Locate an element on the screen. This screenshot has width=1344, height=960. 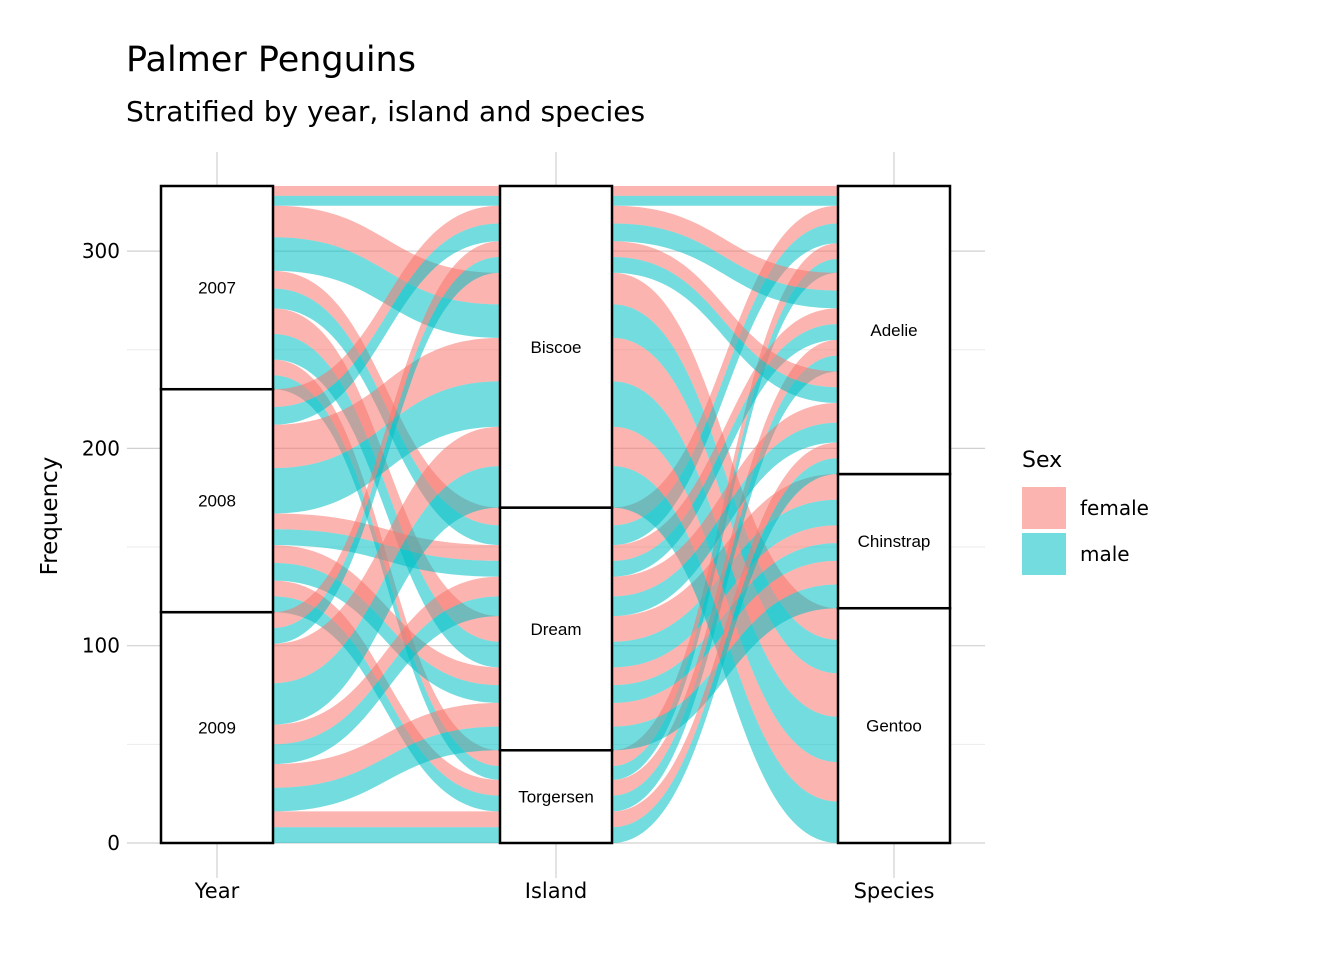
flow-2008-Biscoe-Adelie-male-year is located at coordinates (386, 324).